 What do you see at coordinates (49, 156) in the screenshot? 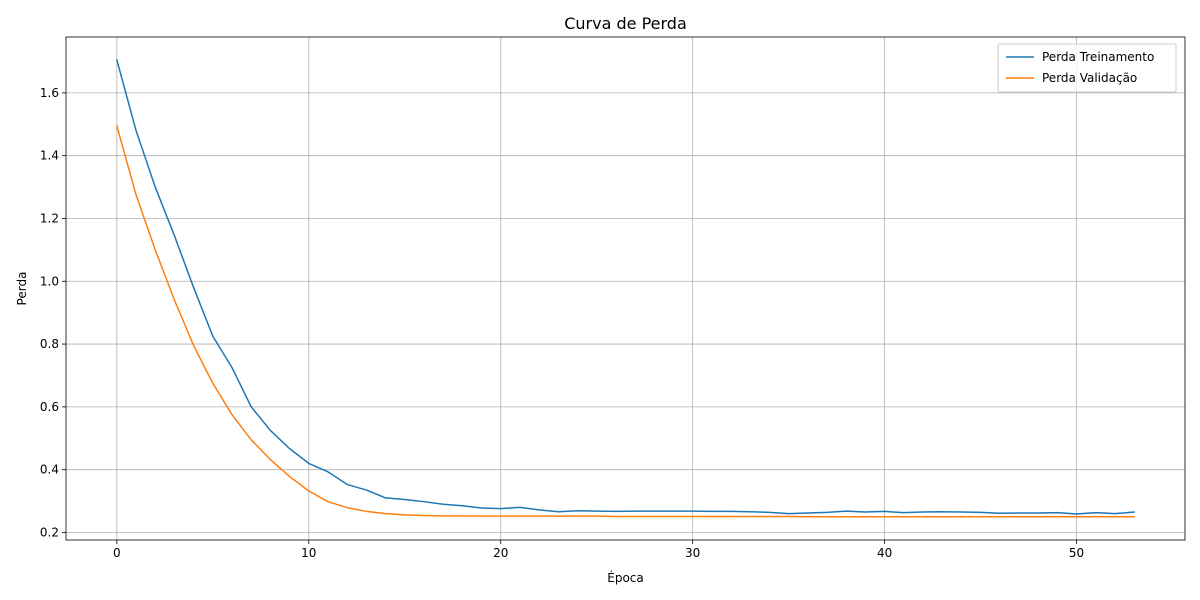
I see `y-tick-label: 1.4` at bounding box center [49, 156].